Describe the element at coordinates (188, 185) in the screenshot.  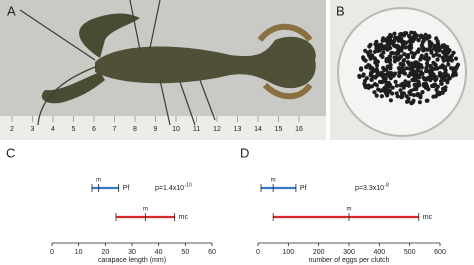
I see `p-value-exponent: -10` at that location.